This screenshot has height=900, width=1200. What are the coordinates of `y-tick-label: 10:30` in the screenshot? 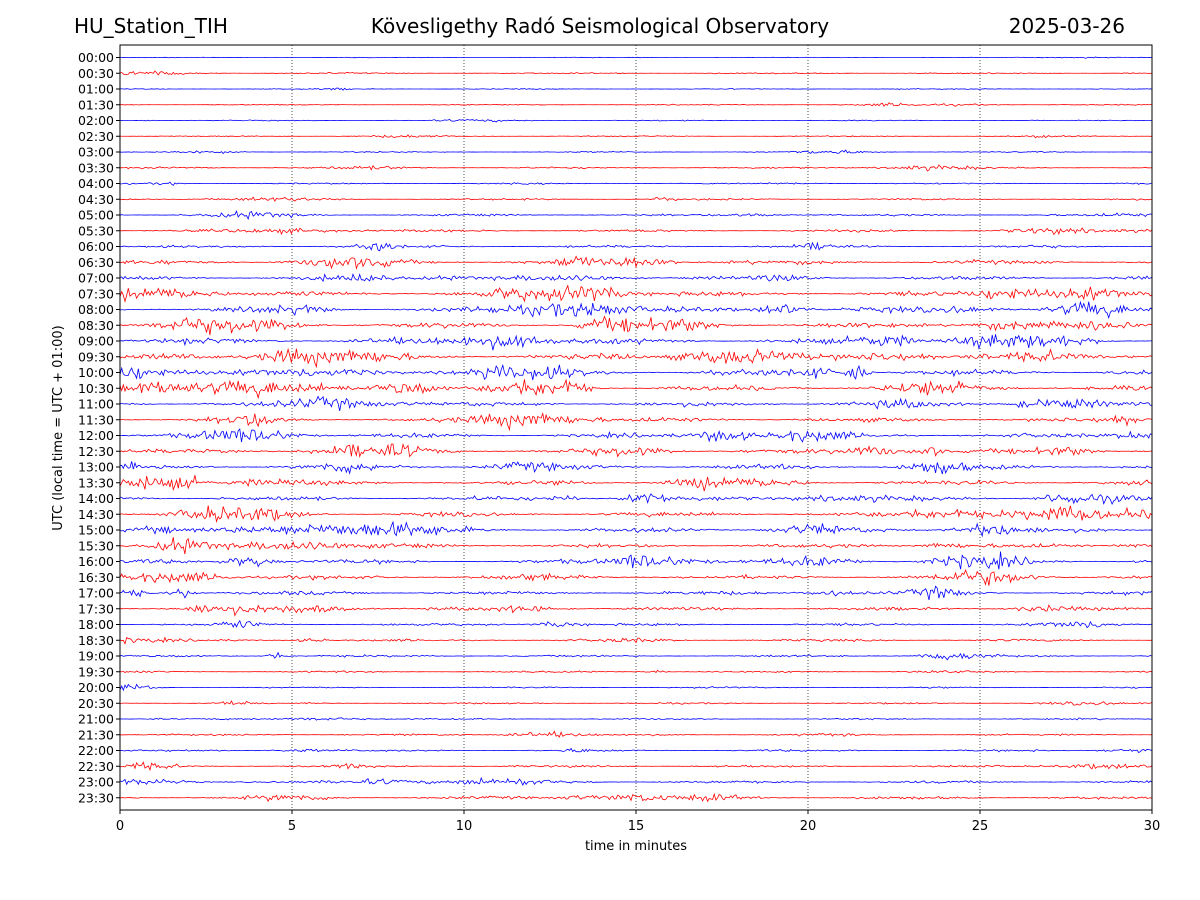 It's located at (96, 388).